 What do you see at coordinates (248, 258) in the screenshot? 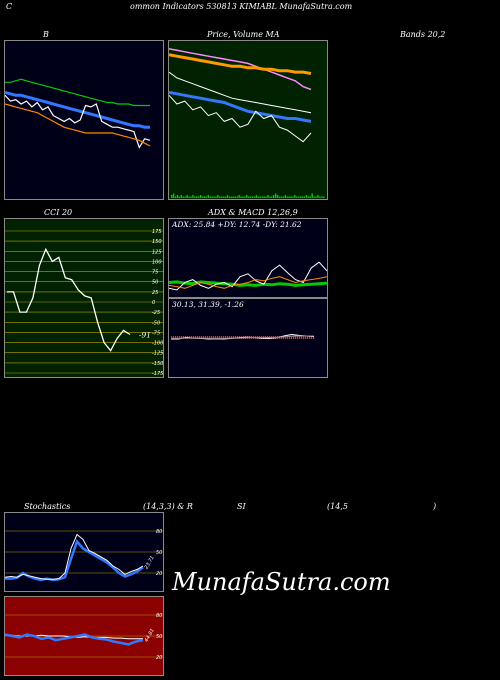
I see `adx-panel: ADX: 25.84 +DY: 12.74 -DY: 21.62` at bounding box center [248, 258].